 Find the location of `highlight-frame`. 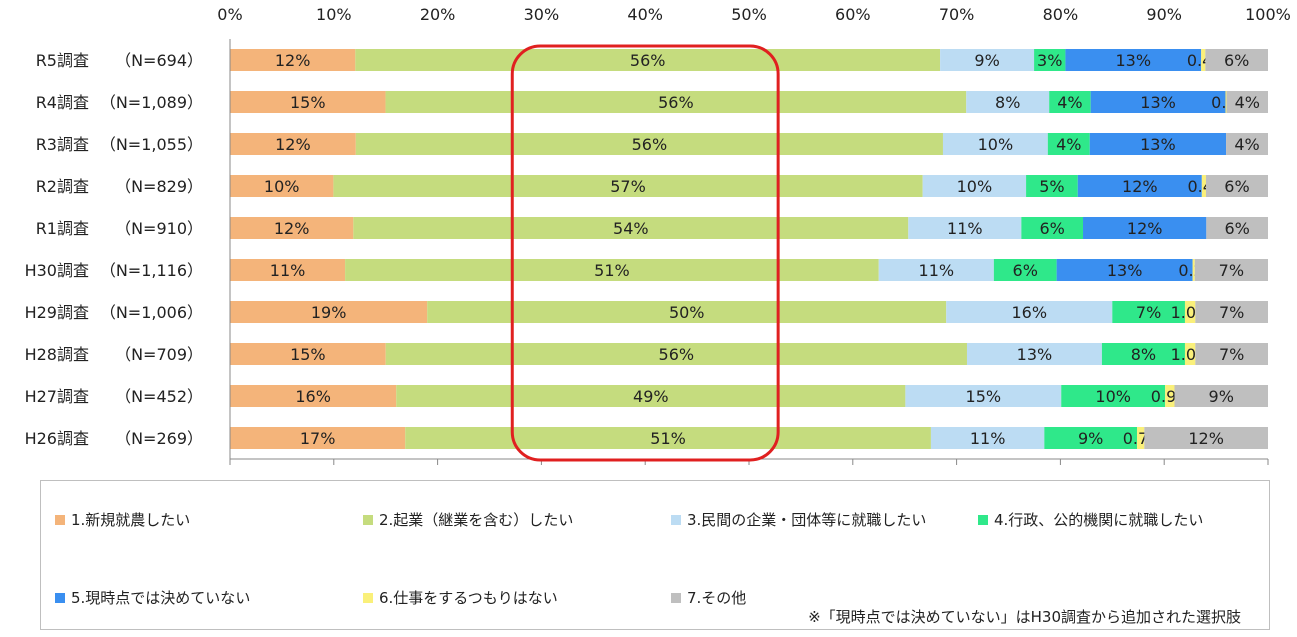

highlight-frame is located at coordinates (645, 253).